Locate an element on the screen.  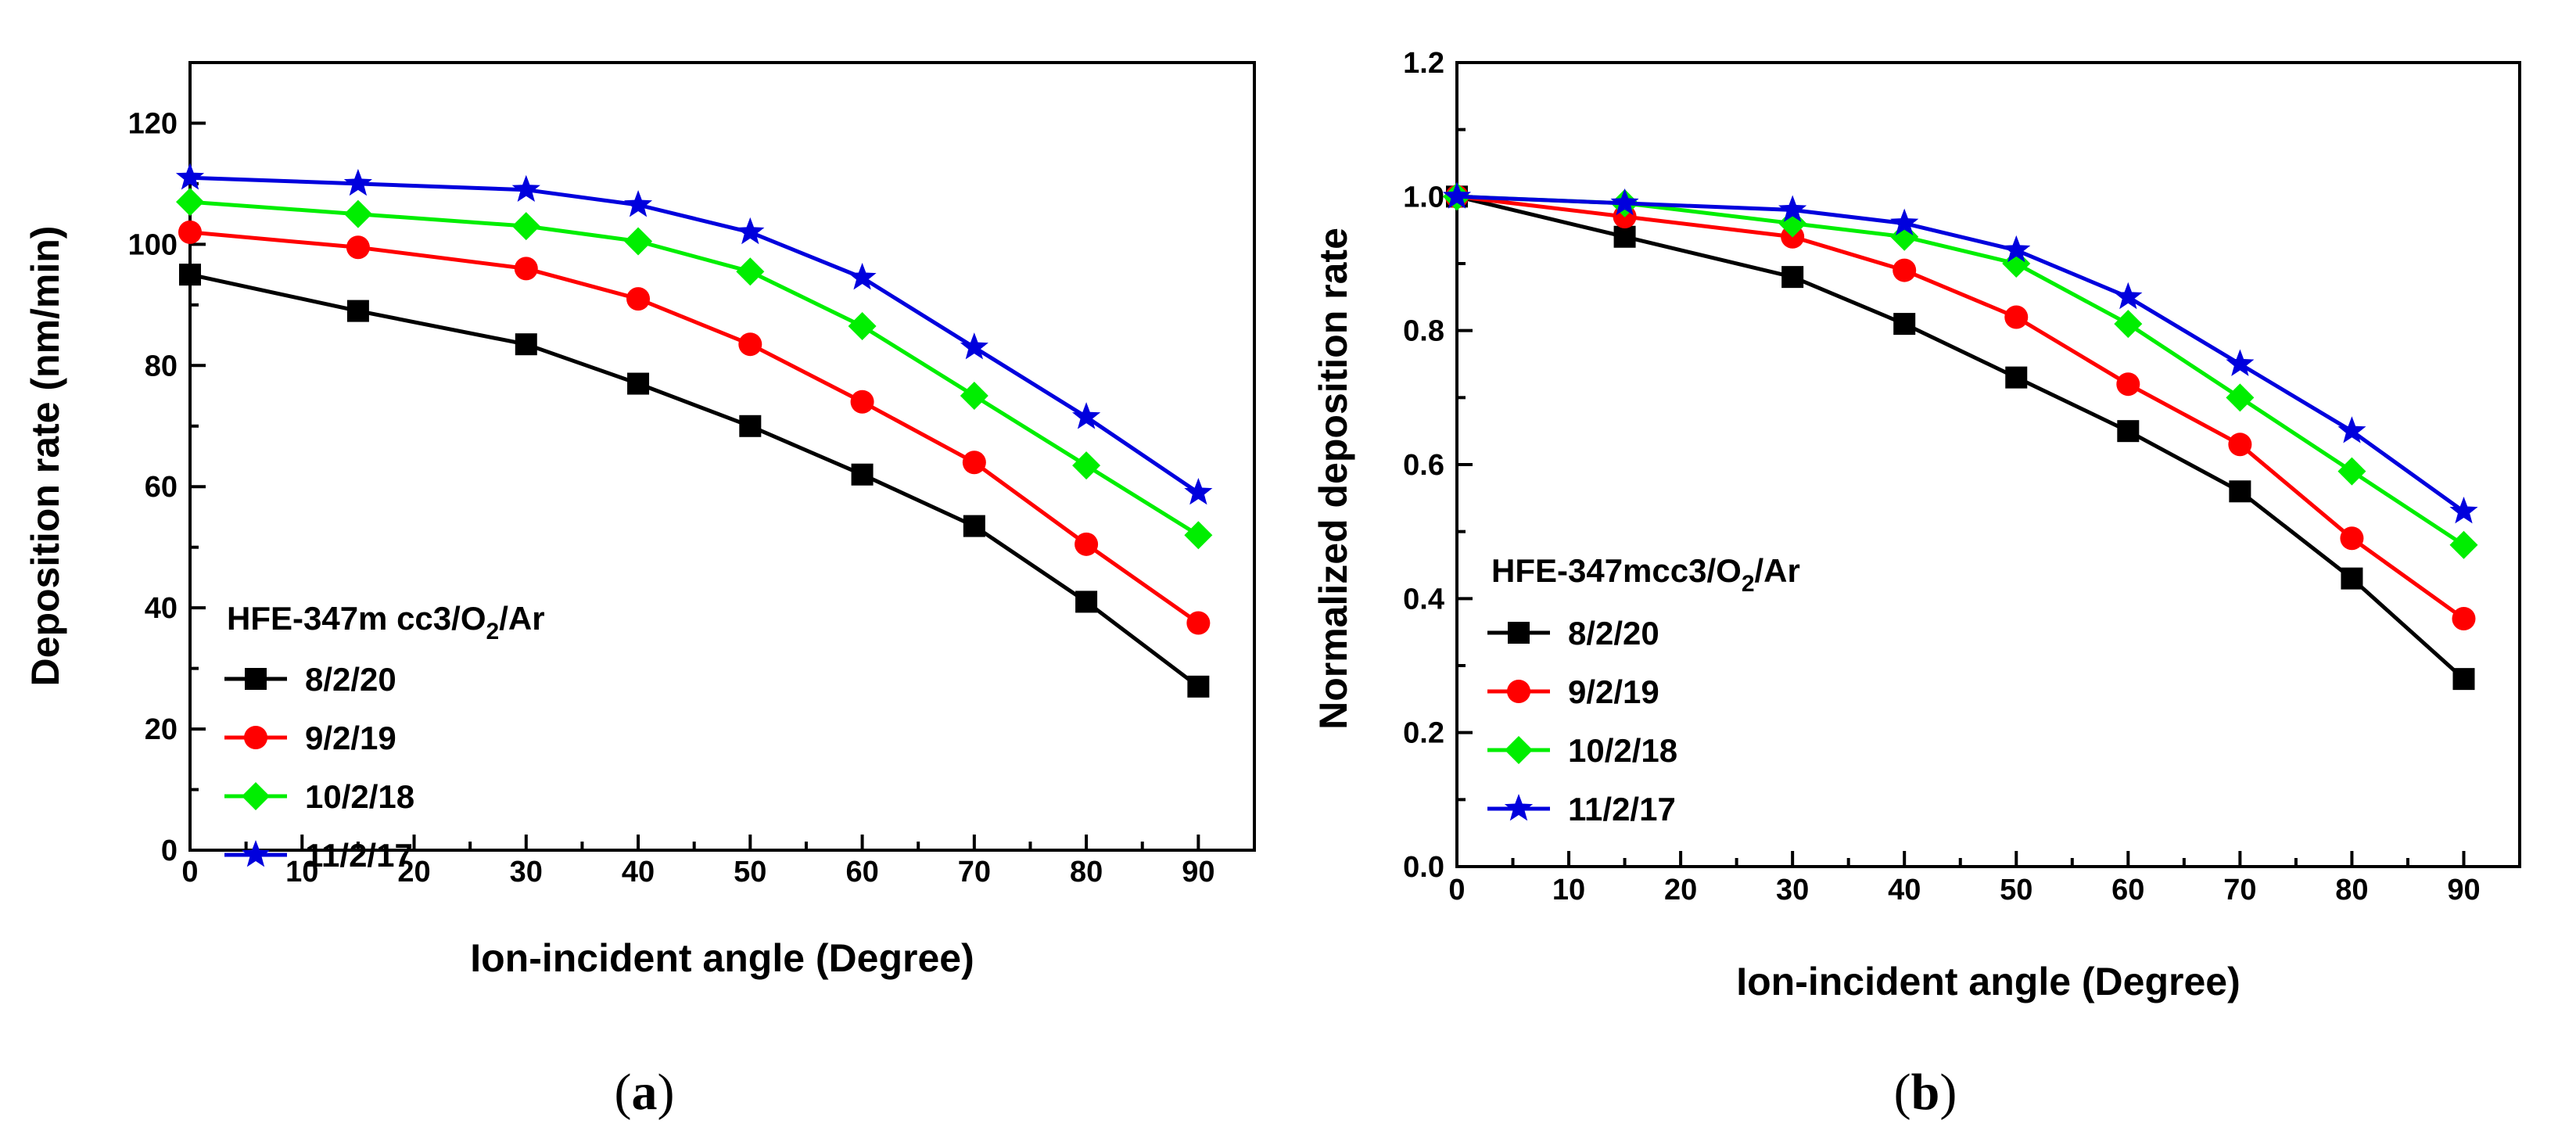
legend-label: 8/2/20 is located at coordinates (350, 679).